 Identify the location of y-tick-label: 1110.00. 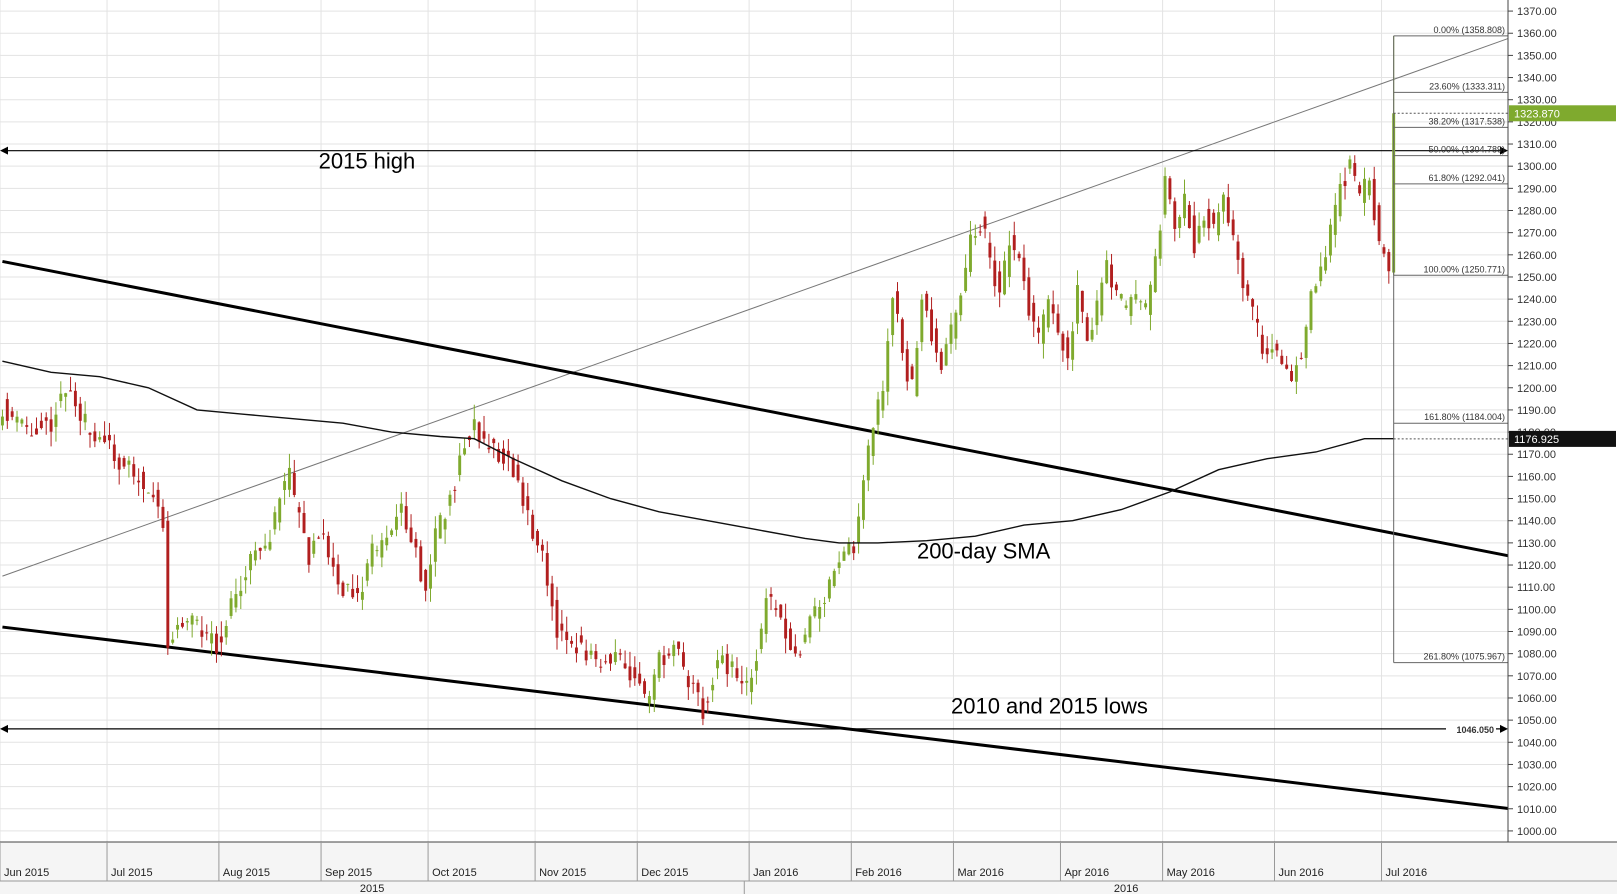
(1536, 588).